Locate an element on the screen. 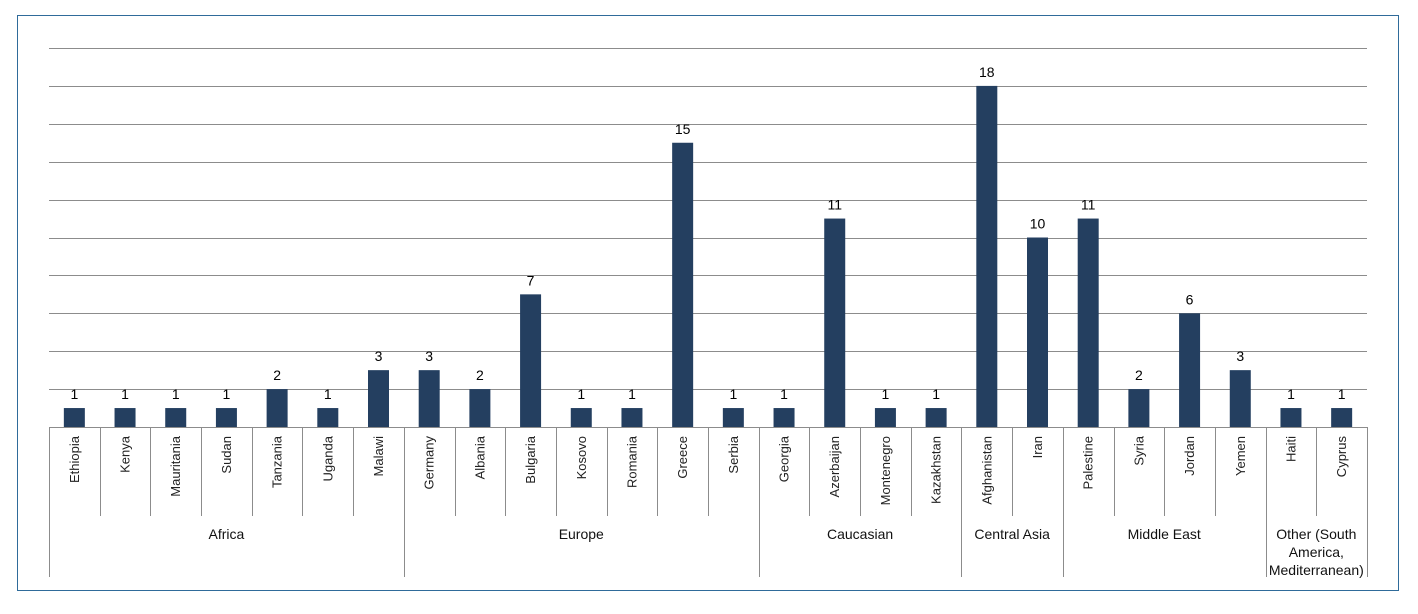  tick-label: Azerbaijan is located at coordinates (834, 466).